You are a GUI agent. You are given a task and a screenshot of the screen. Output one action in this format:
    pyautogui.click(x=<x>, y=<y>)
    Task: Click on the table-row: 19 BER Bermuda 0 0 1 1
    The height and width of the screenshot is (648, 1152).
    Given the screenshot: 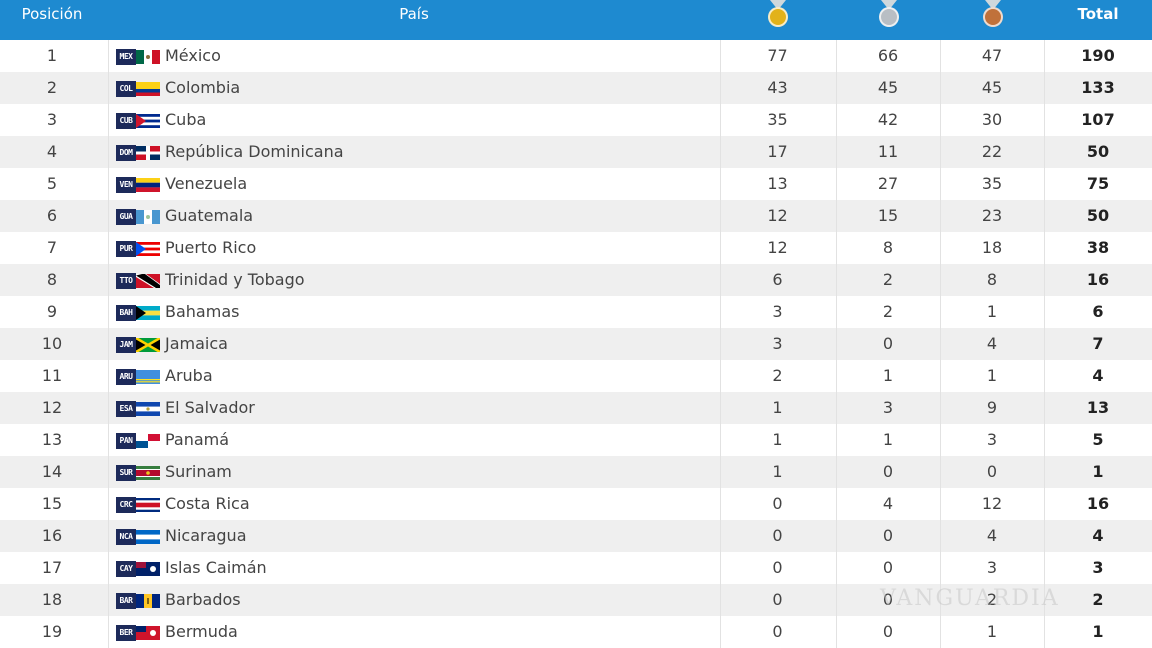 What is the action you would take?
    pyautogui.click(x=576, y=632)
    